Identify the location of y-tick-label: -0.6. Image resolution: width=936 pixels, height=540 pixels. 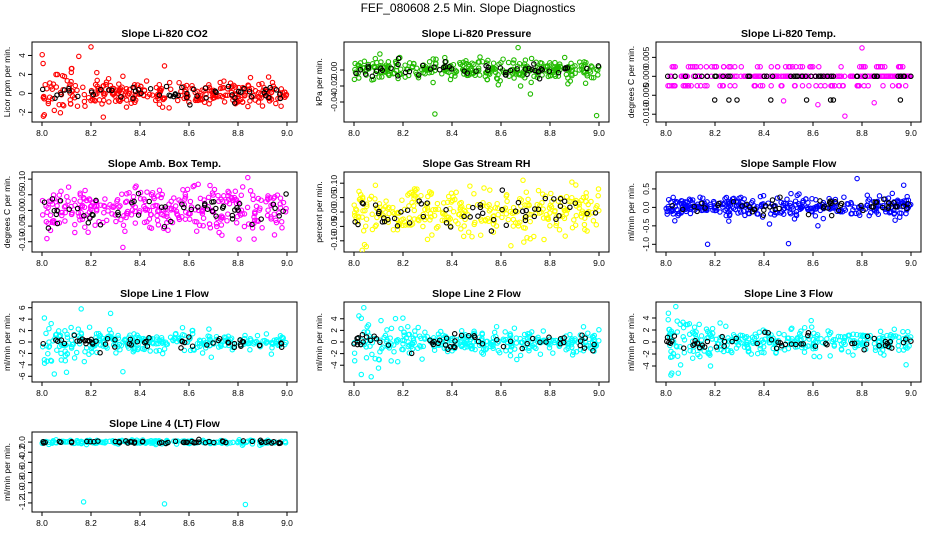
(22, 472).